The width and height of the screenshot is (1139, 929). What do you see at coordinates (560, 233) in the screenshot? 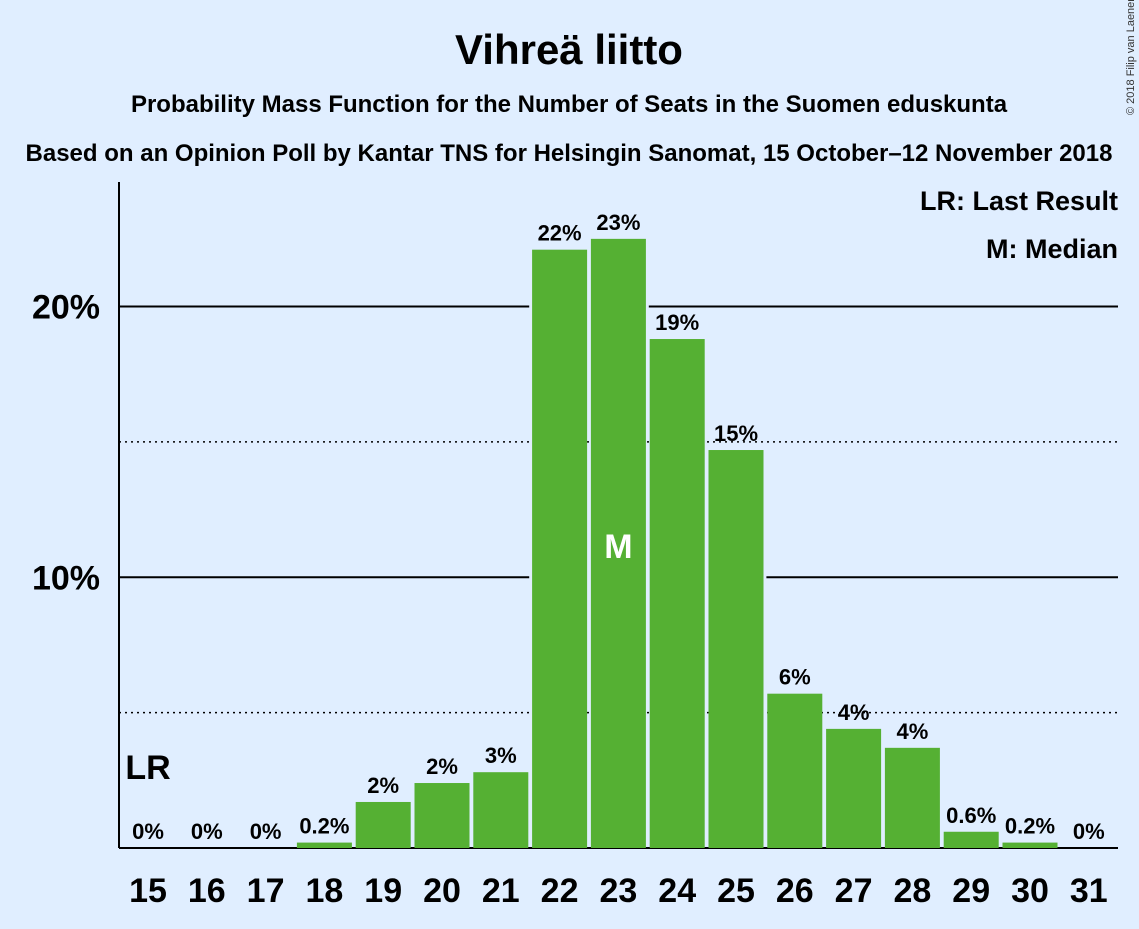
I see `bar-value-label: 22%` at bounding box center [560, 233].